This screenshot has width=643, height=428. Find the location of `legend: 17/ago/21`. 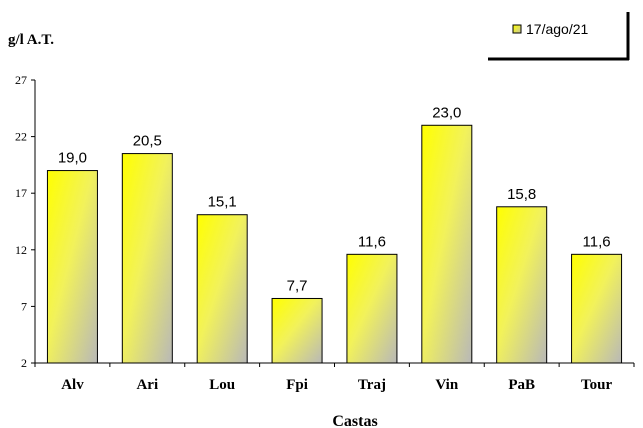

legend: 17/ago/21 is located at coordinates (559, 36).